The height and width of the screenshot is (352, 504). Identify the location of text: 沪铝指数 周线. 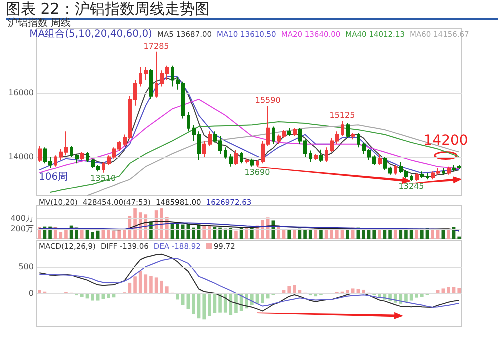
(40, 23).